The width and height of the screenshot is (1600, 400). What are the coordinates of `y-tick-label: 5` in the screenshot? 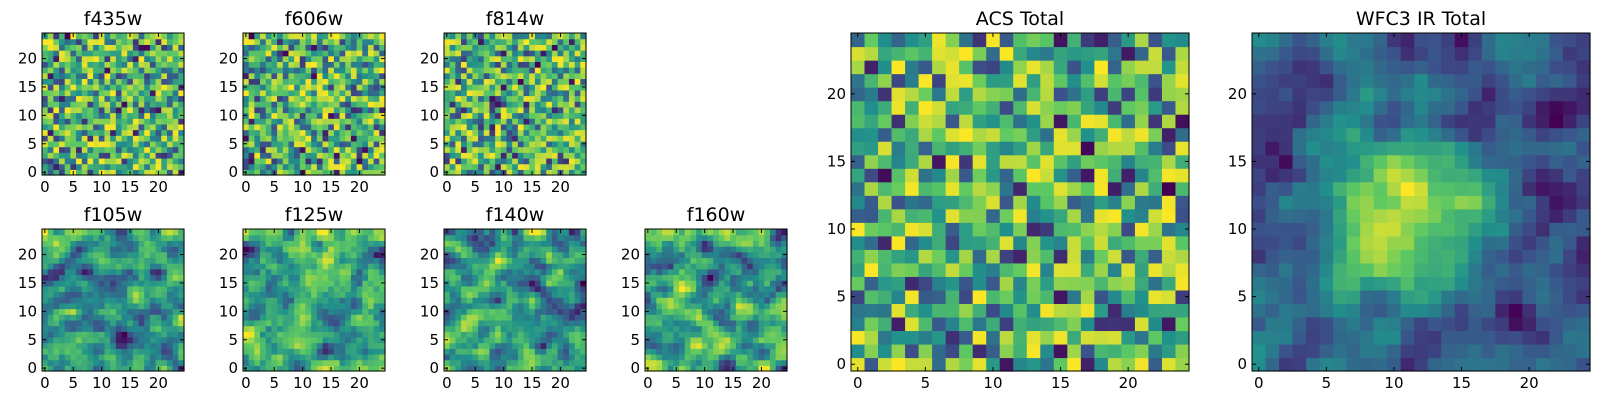 It's located at (233, 144).